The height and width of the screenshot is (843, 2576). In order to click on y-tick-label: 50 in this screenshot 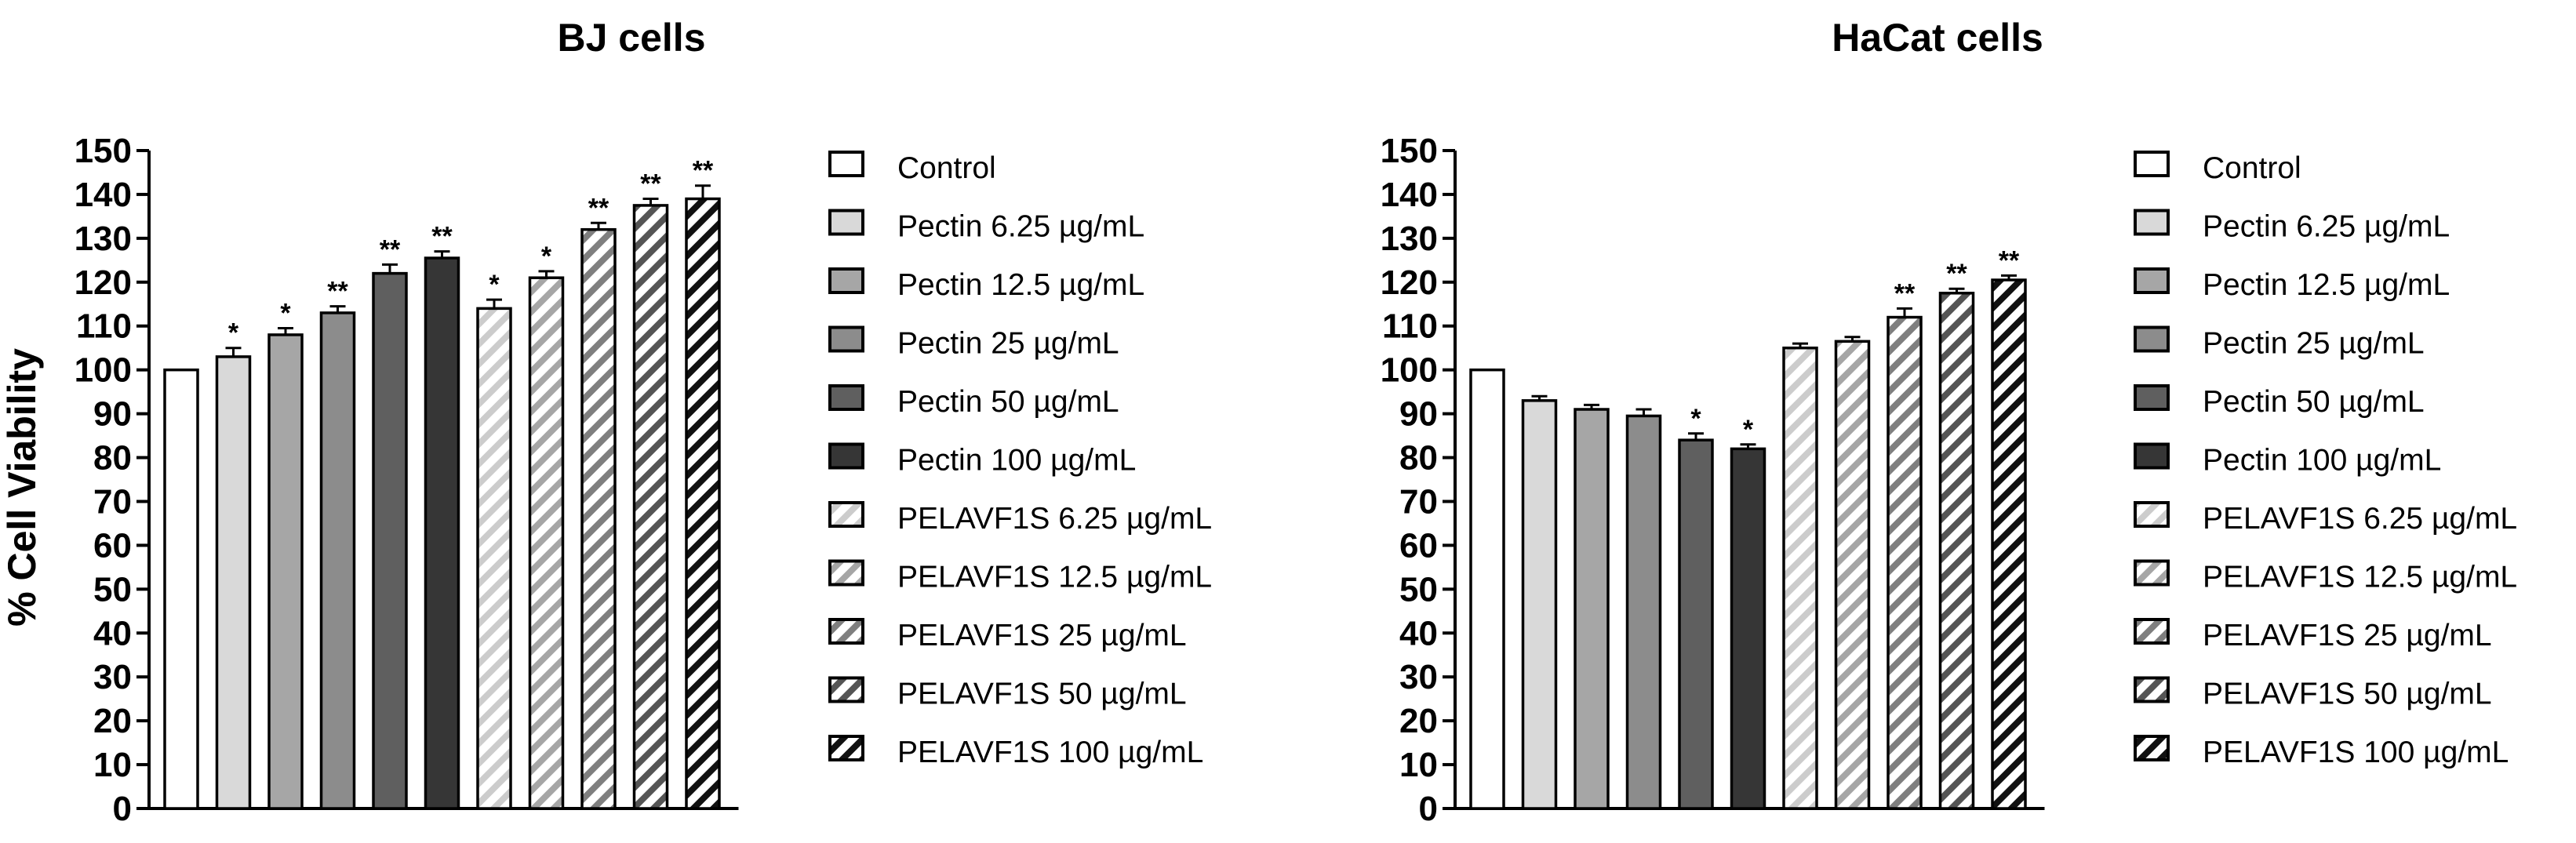, I will do `click(113, 589)`.